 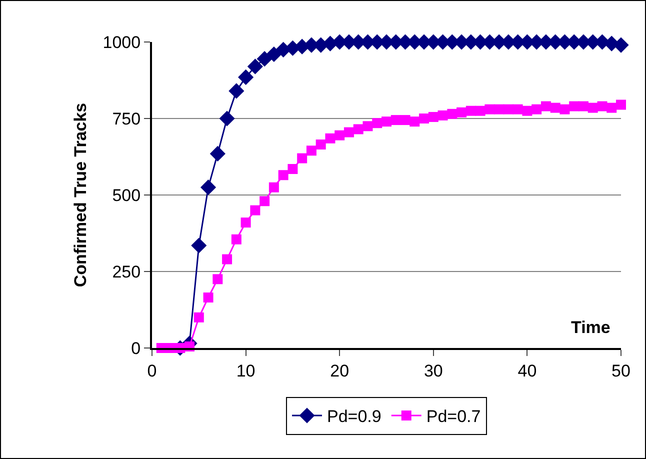 What do you see at coordinates (433, 370) in the screenshot?
I see `x-tick-label: 30` at bounding box center [433, 370].